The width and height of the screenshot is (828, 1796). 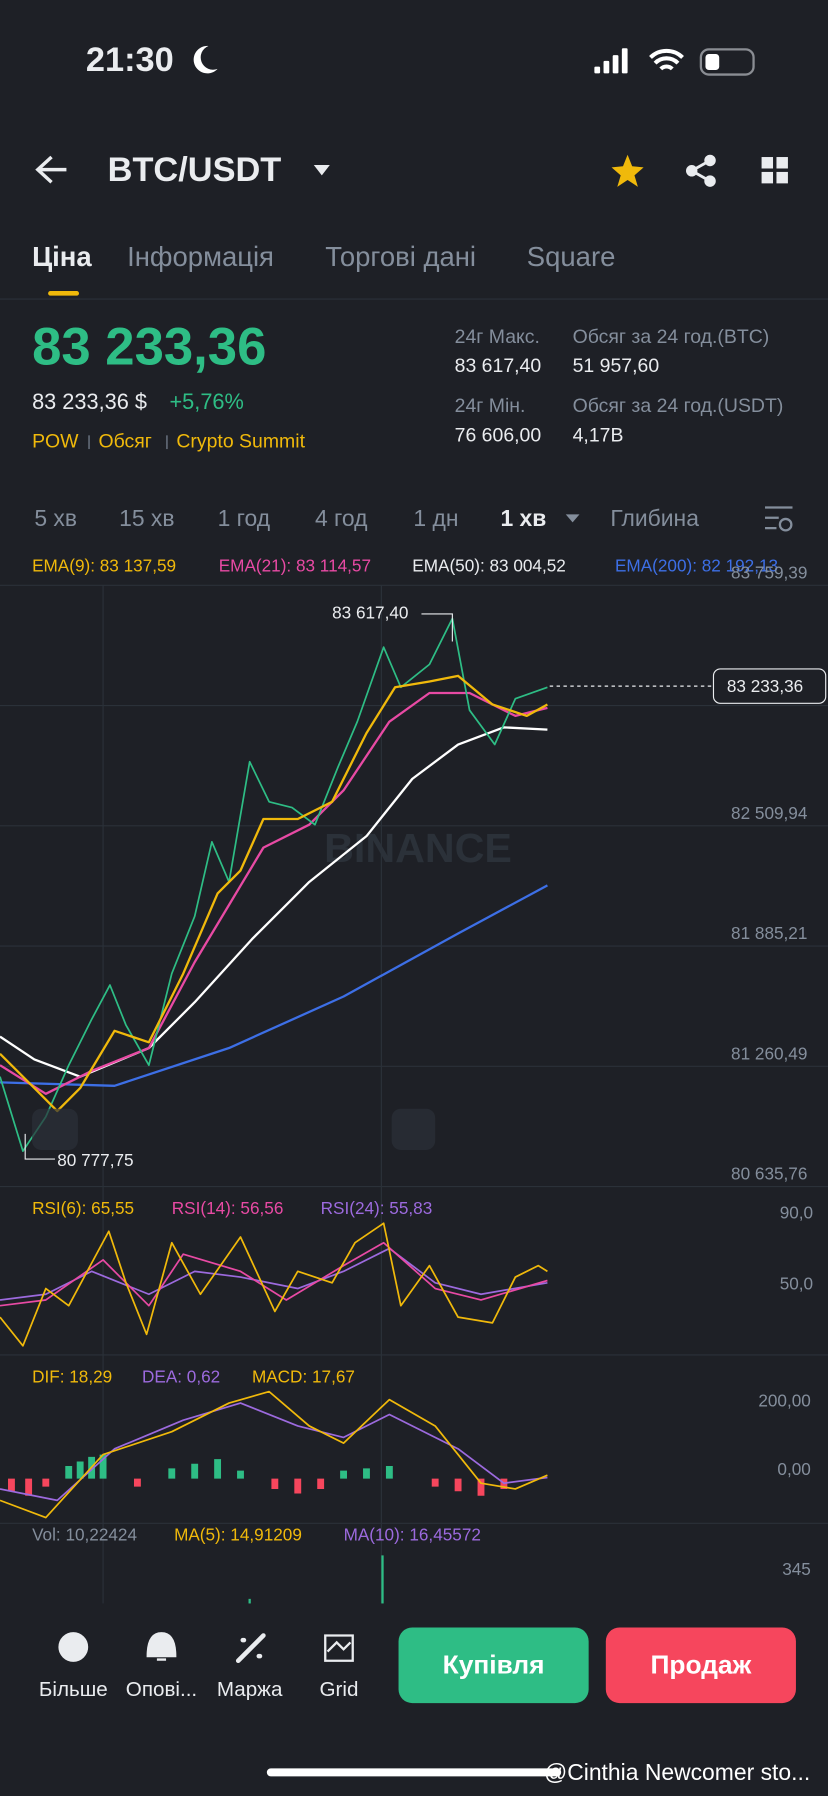 I want to click on sell-button, so click(x=700, y=1665).